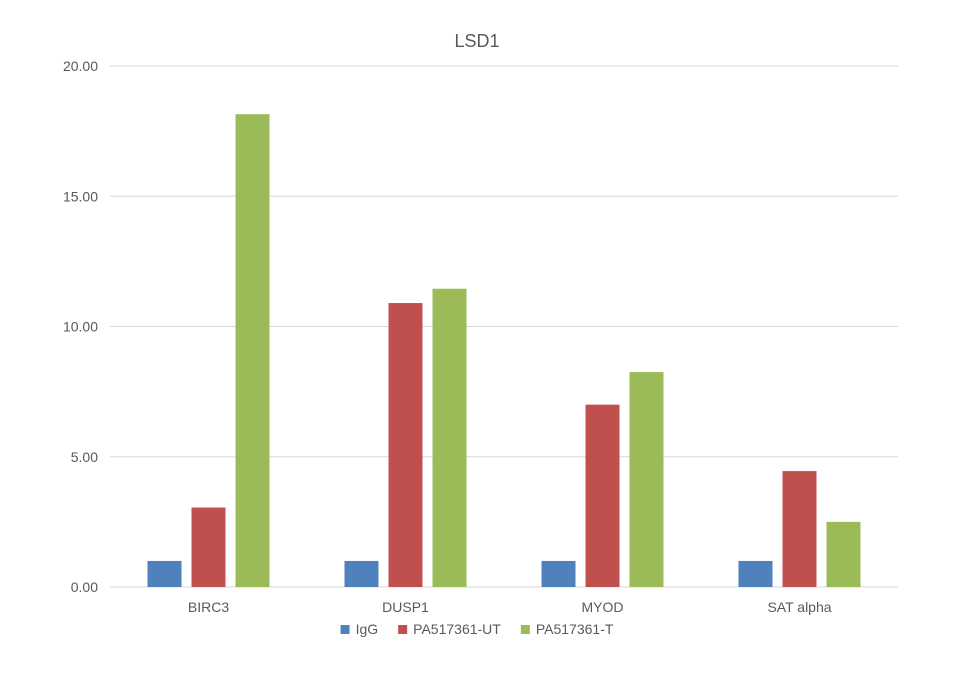 The image size is (955, 673). I want to click on bar-pa517361-ut-birc3, so click(208, 547).